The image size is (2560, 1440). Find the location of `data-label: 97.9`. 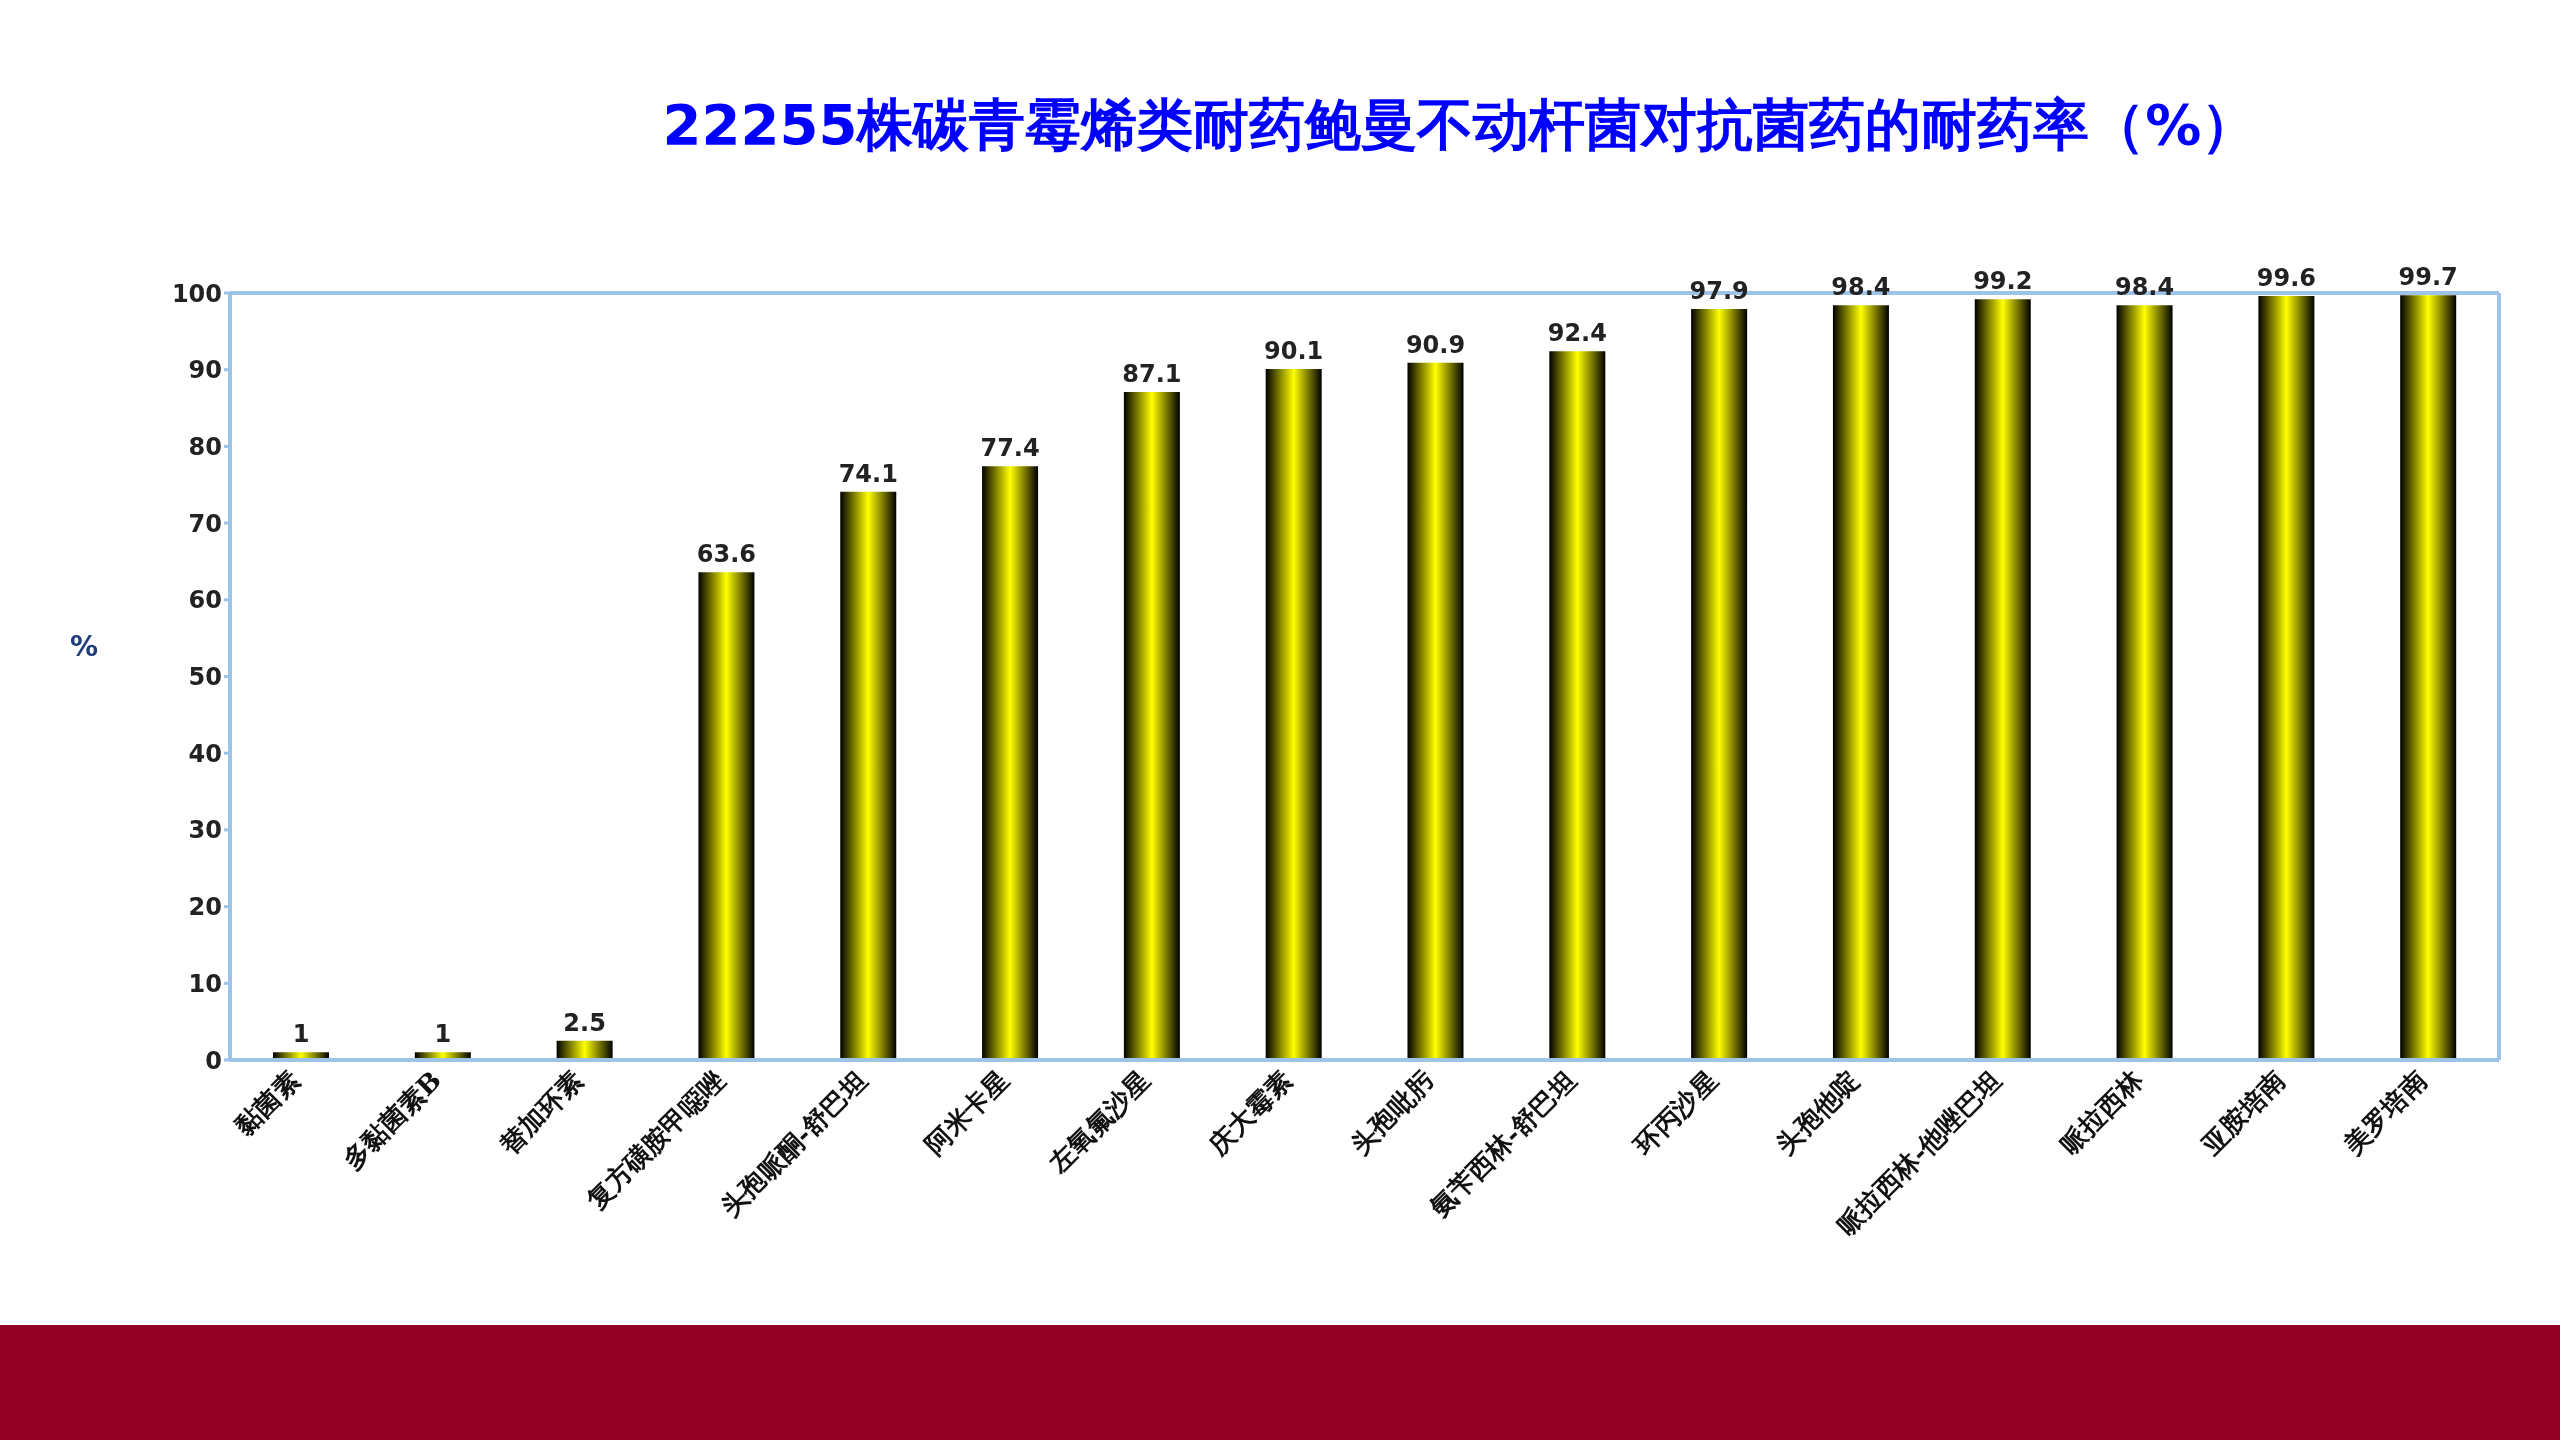

data-label: 97.9 is located at coordinates (1719, 291).